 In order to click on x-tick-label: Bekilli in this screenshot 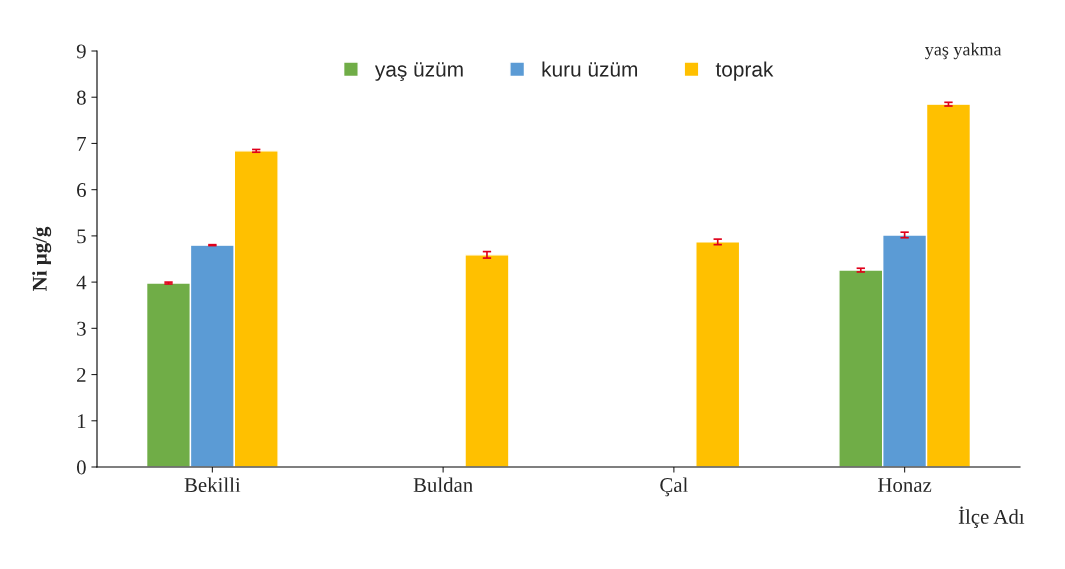, I will do `click(212, 485)`.